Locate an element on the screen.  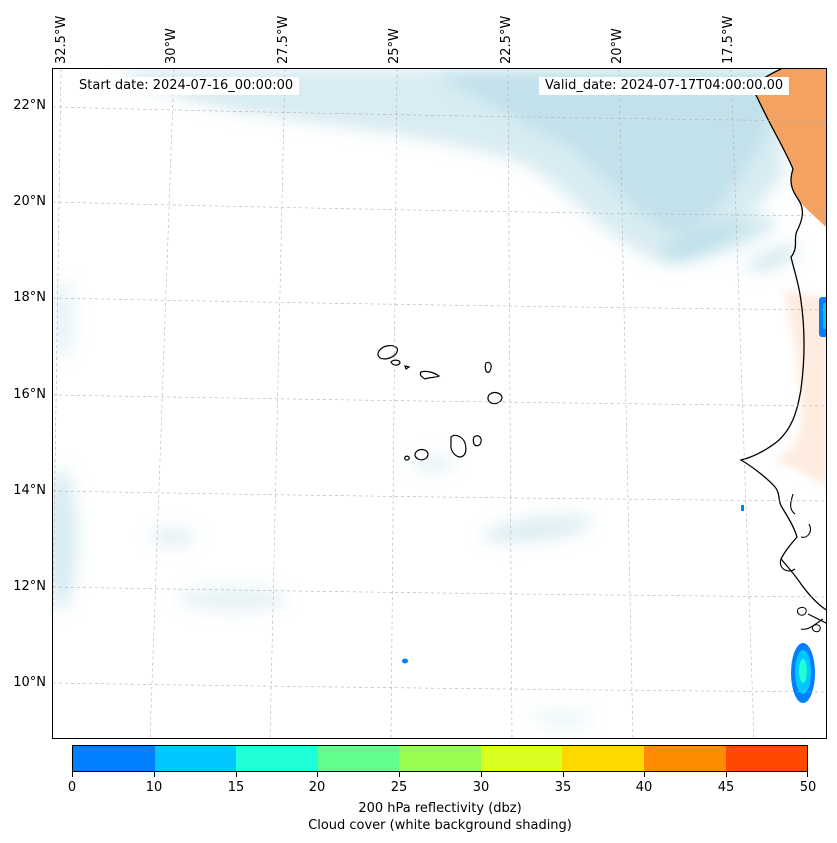
island-santa-luzia is located at coordinates (407, 367).